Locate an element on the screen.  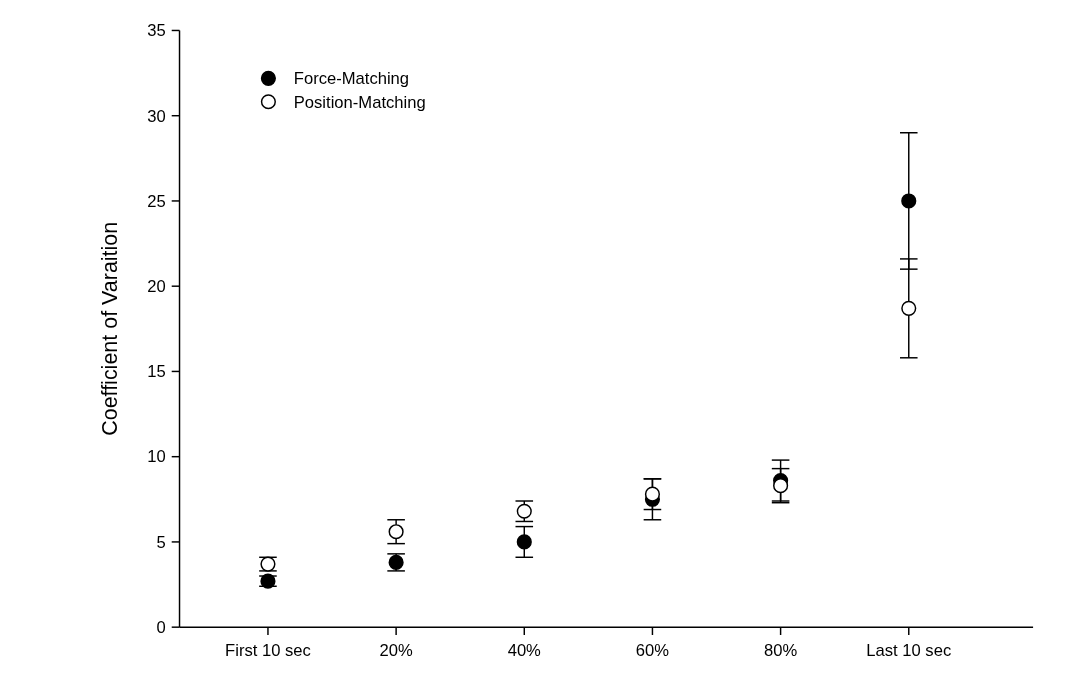
legend-label: Position-Matching is located at coordinates (359, 102).